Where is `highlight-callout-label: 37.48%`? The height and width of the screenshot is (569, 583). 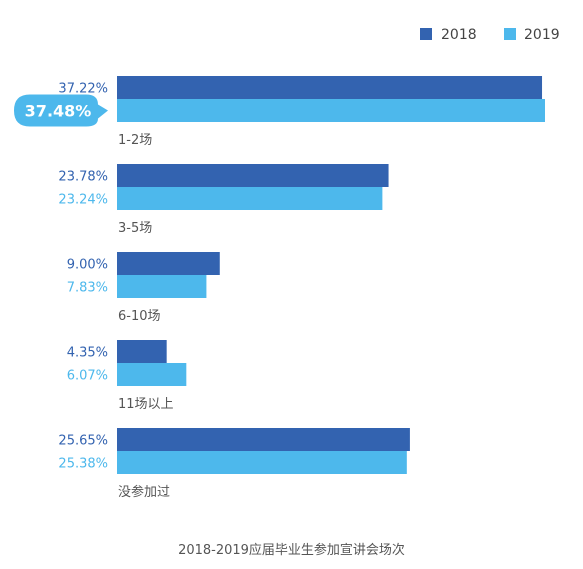 highlight-callout-label: 37.48% is located at coordinates (58, 111).